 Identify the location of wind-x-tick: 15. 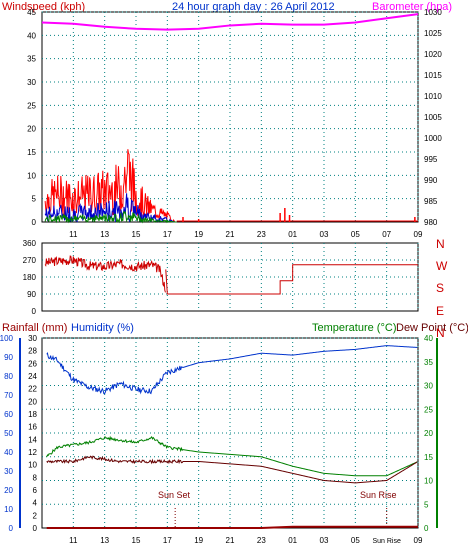
(136, 234).